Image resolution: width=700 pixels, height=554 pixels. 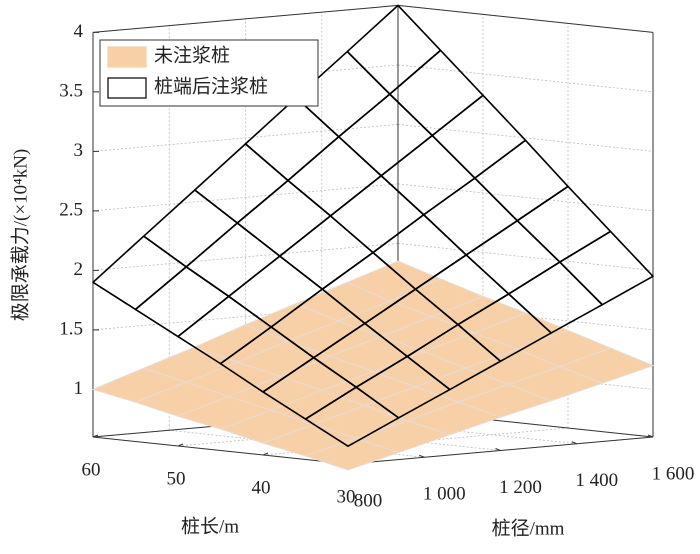 I want to click on z-axis-title: 极限承载力/(×10⁴kN), so click(x=20, y=235).